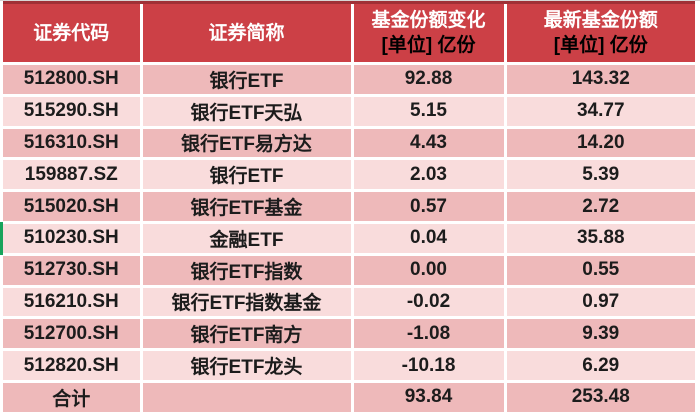 The image size is (700, 413). Describe the element at coordinates (245, 365) in the screenshot. I see `security-name-cell: 银行ETF龙头` at that location.